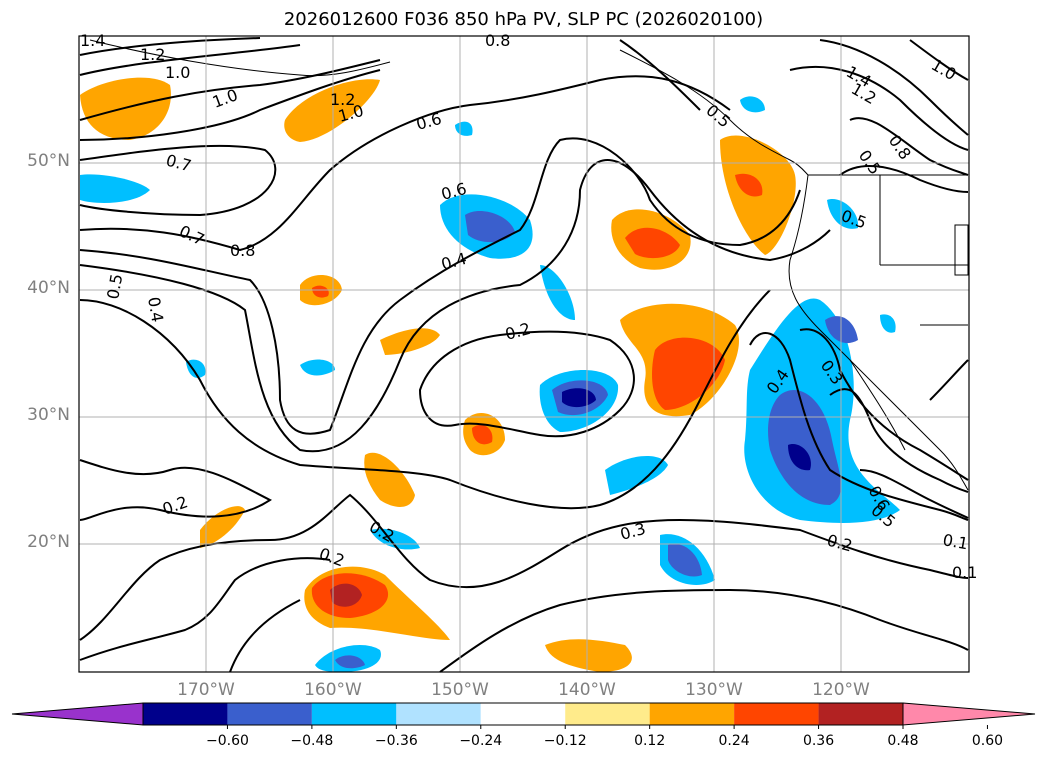 The image size is (1047, 765). What do you see at coordinates (460, 690) in the screenshot?
I see `lon-label: 150°W` at bounding box center [460, 690].